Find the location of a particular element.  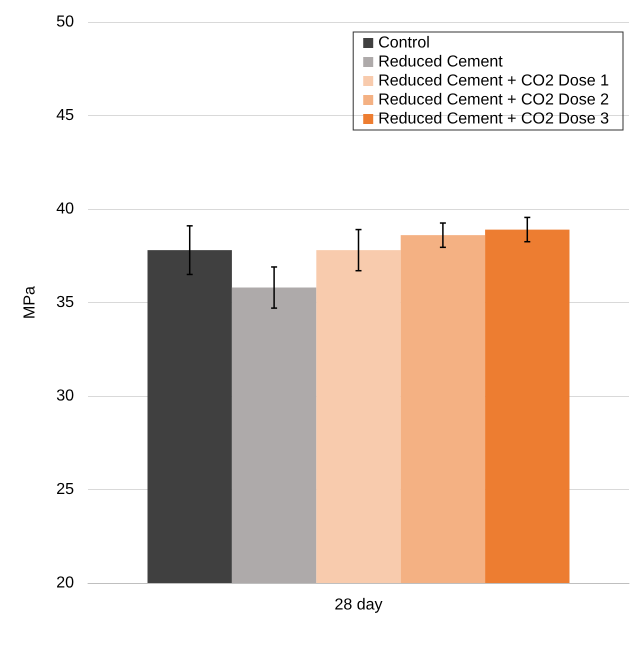

y-axis-title: MPa is located at coordinates (30, 302).